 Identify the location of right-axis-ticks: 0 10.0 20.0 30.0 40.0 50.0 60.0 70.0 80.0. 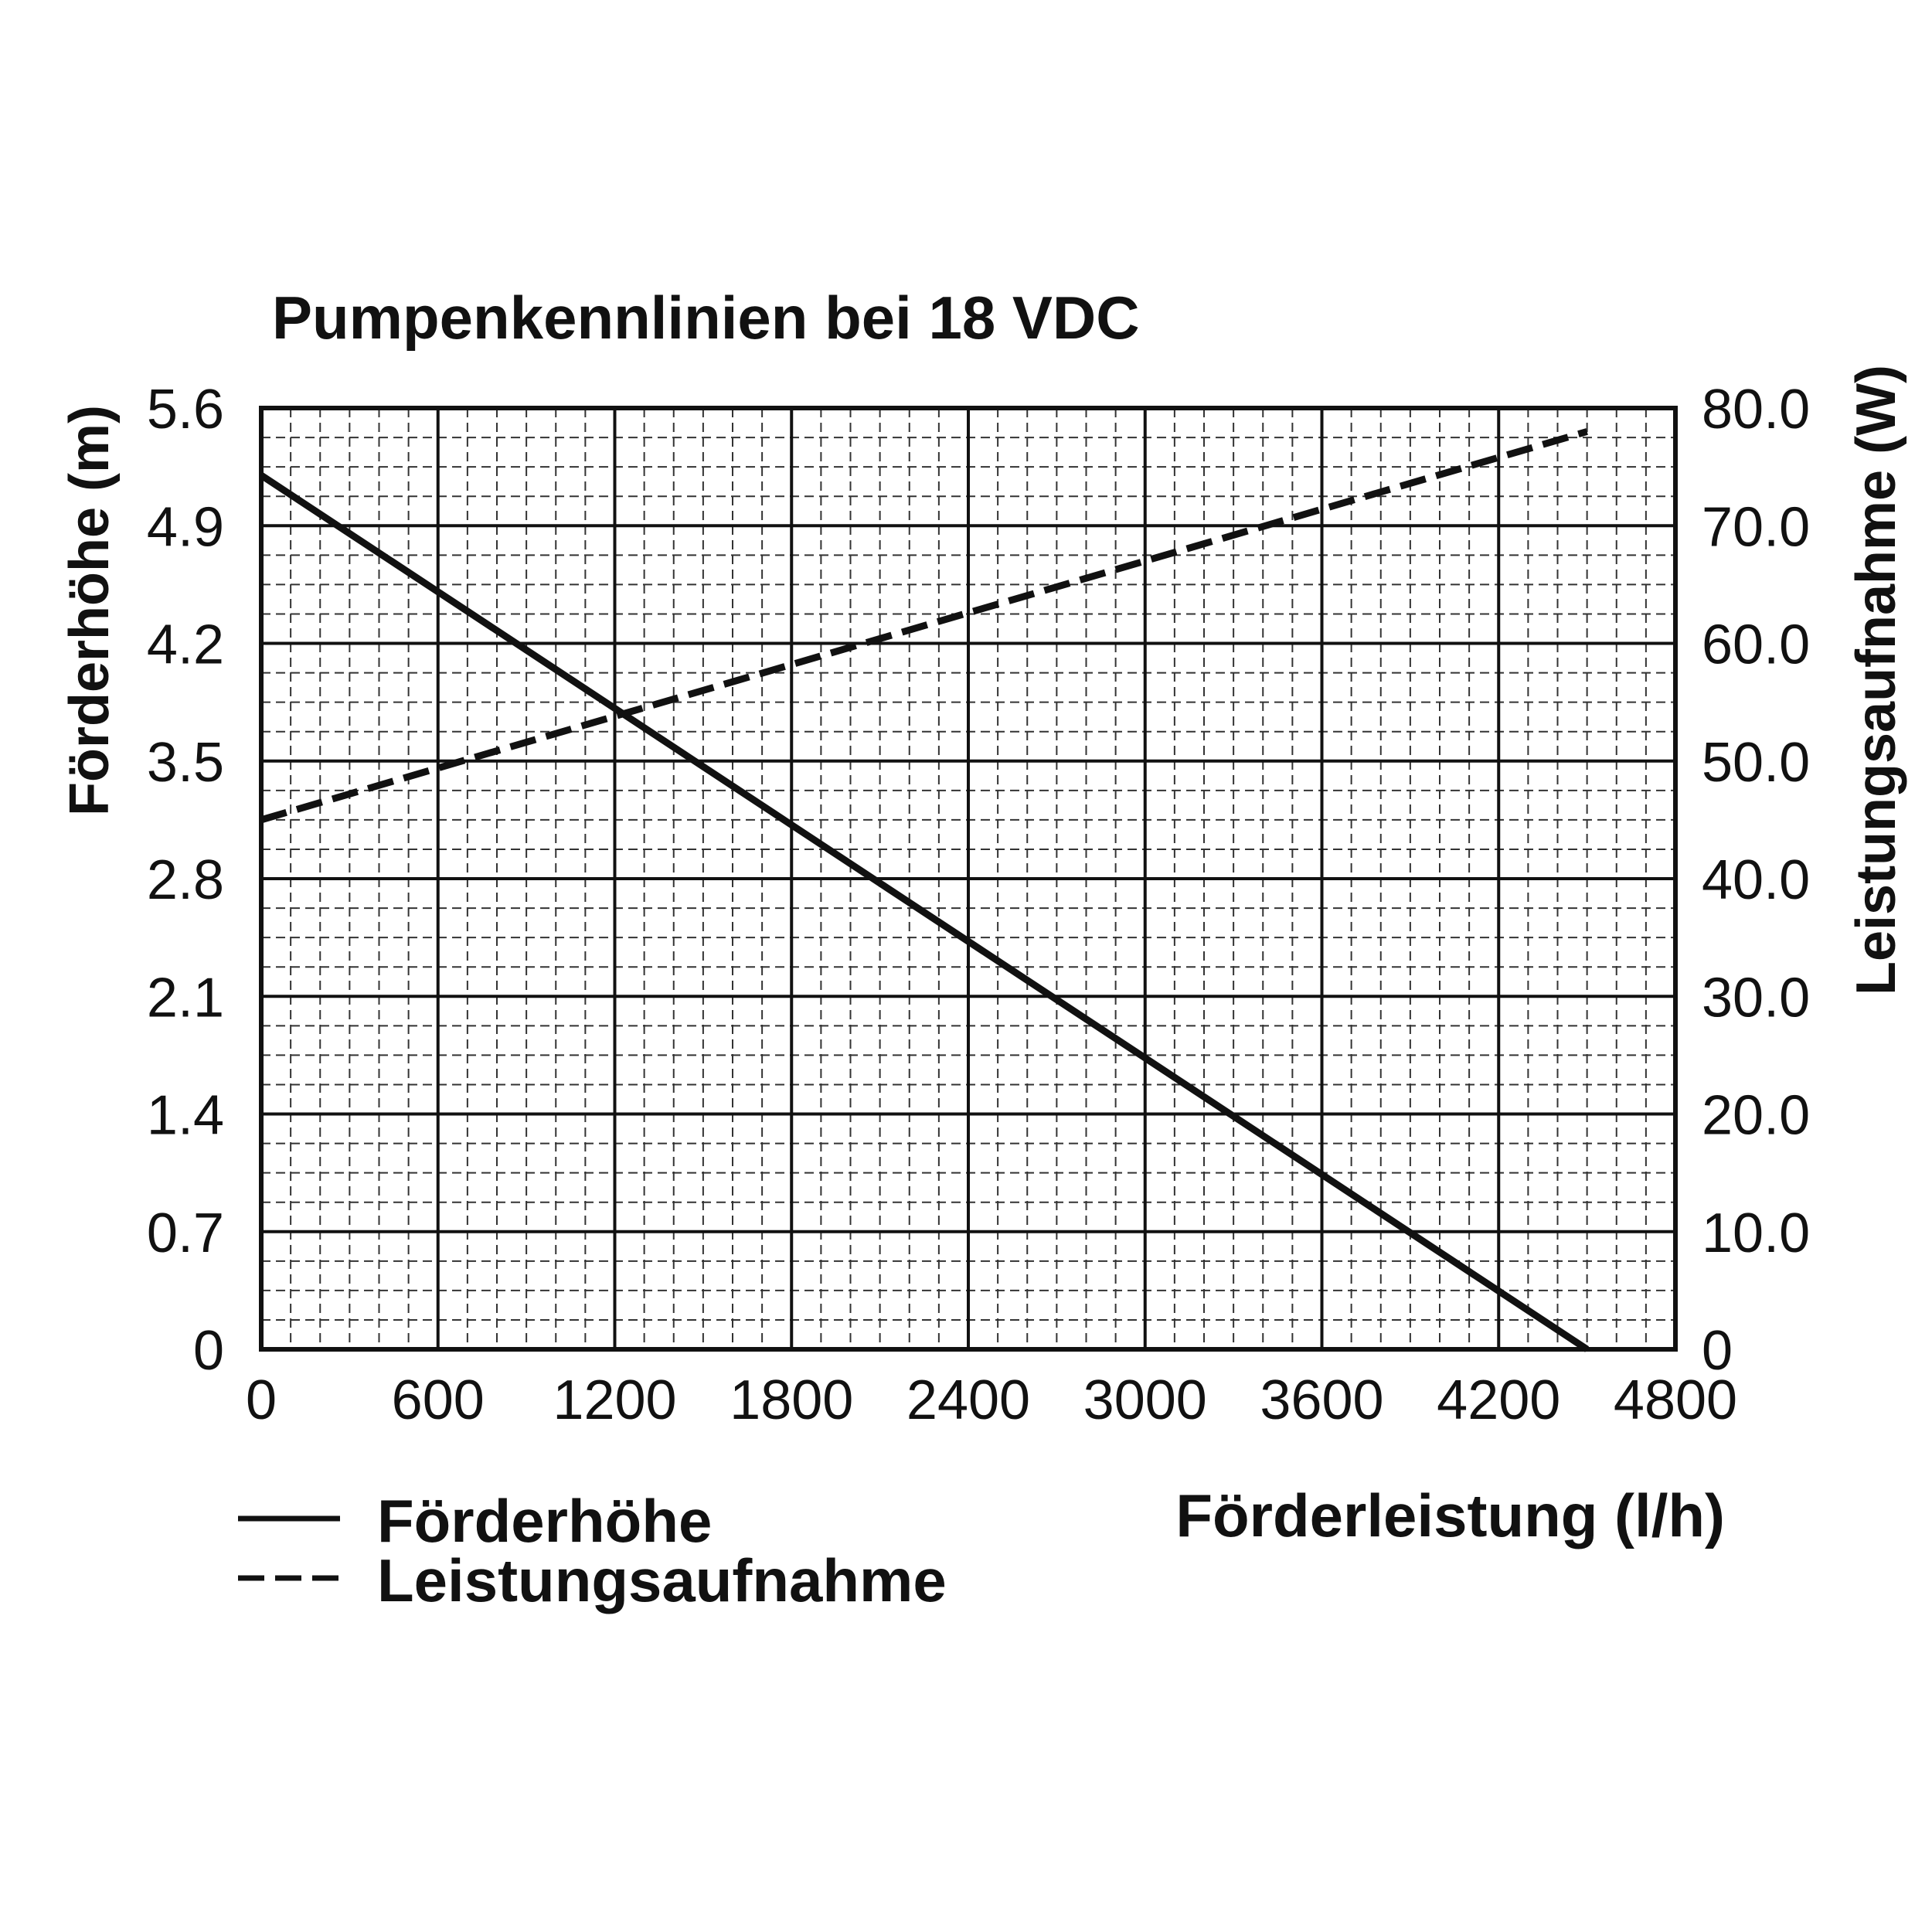
(1756, 880).